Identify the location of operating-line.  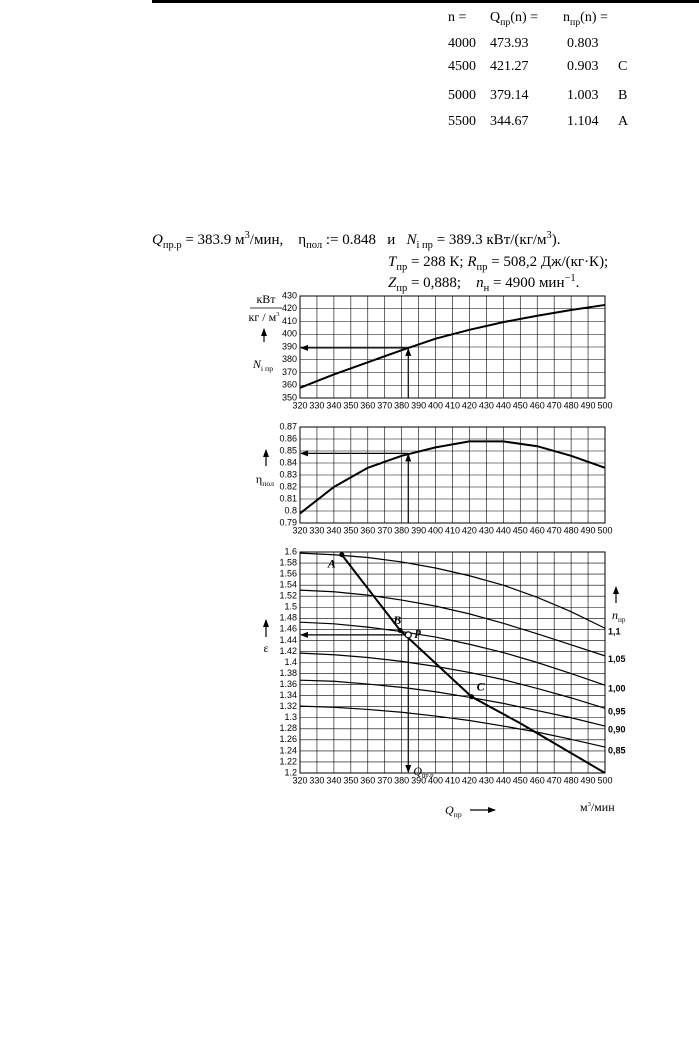
(473, 664).